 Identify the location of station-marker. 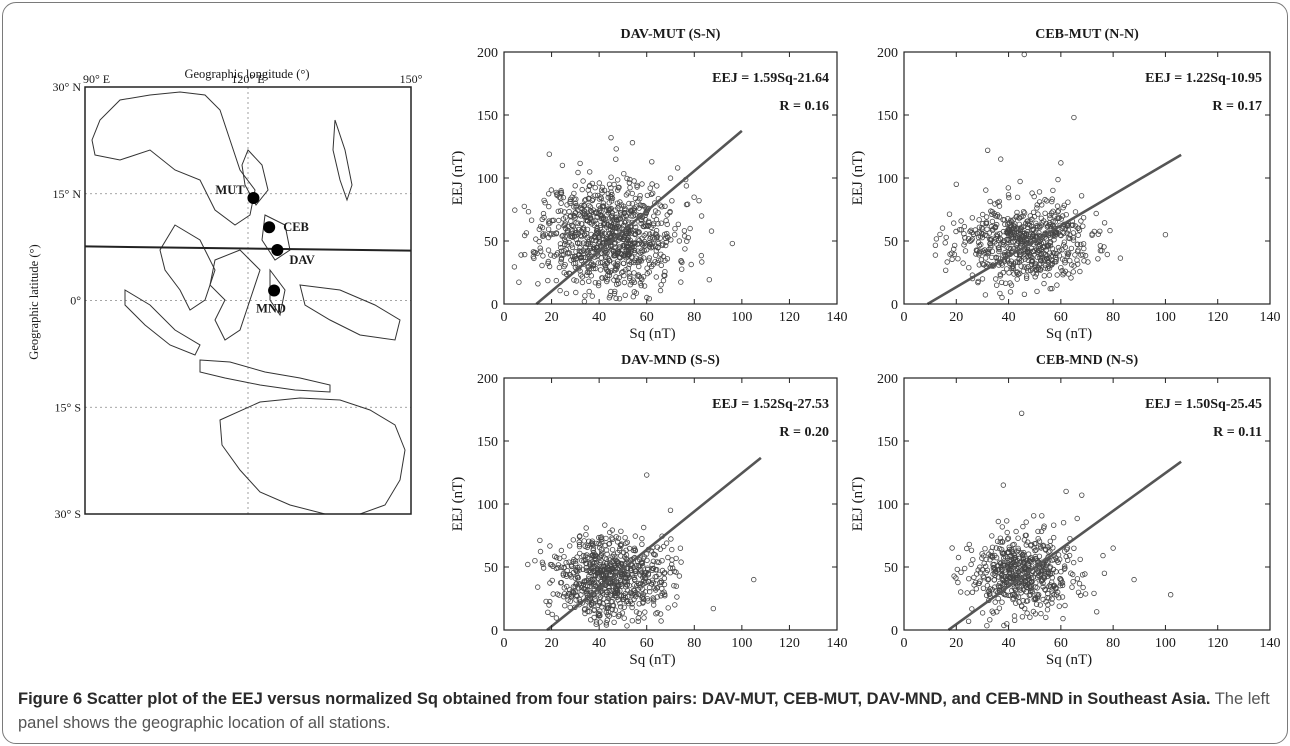
(253, 198).